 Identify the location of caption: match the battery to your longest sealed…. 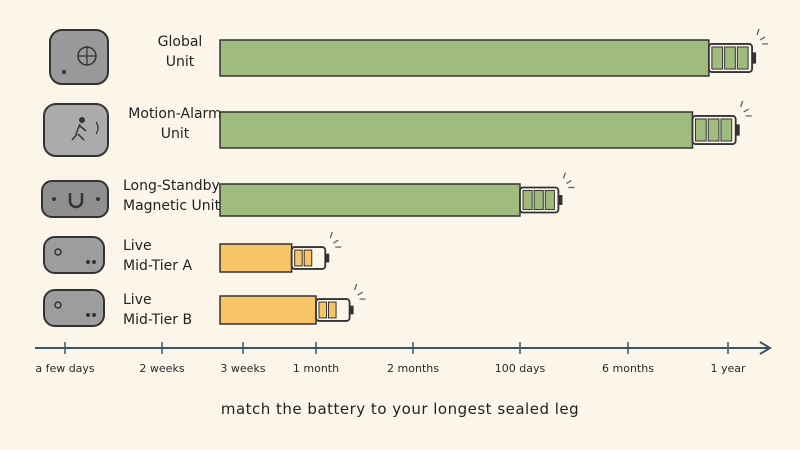
(400, 409).